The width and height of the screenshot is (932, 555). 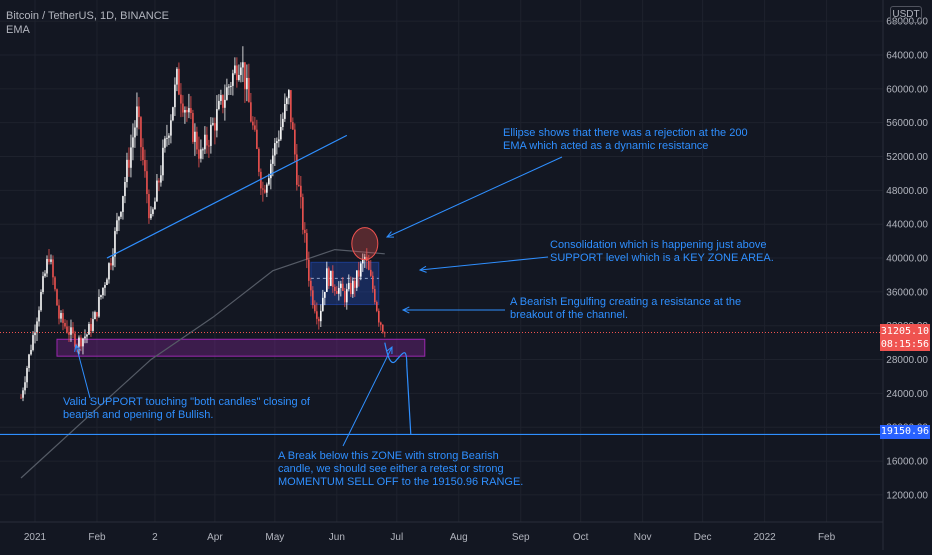 I want to click on symbol-title: Bitcoin / TetherUS, 1D, BINANCE, so click(x=88, y=16).